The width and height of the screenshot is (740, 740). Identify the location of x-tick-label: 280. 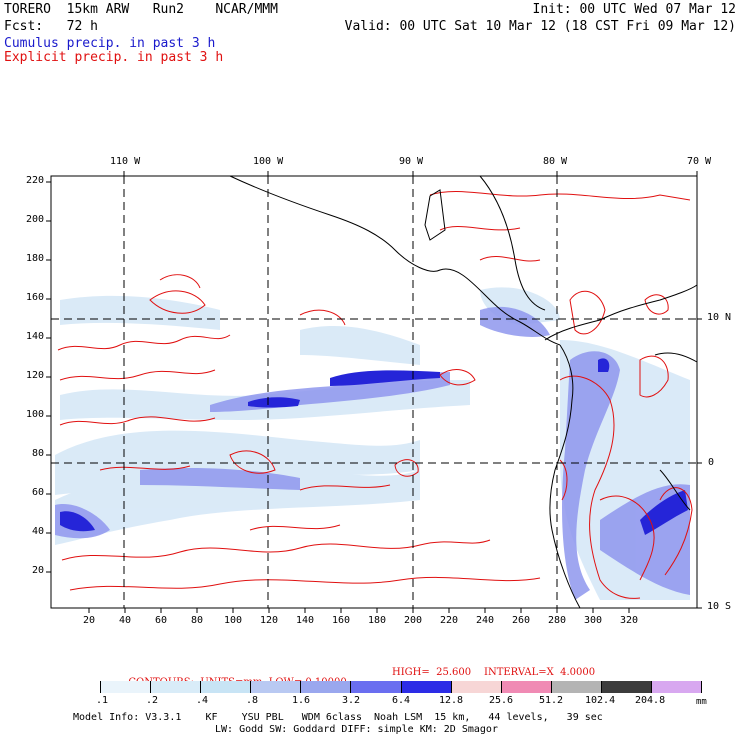
(557, 620).